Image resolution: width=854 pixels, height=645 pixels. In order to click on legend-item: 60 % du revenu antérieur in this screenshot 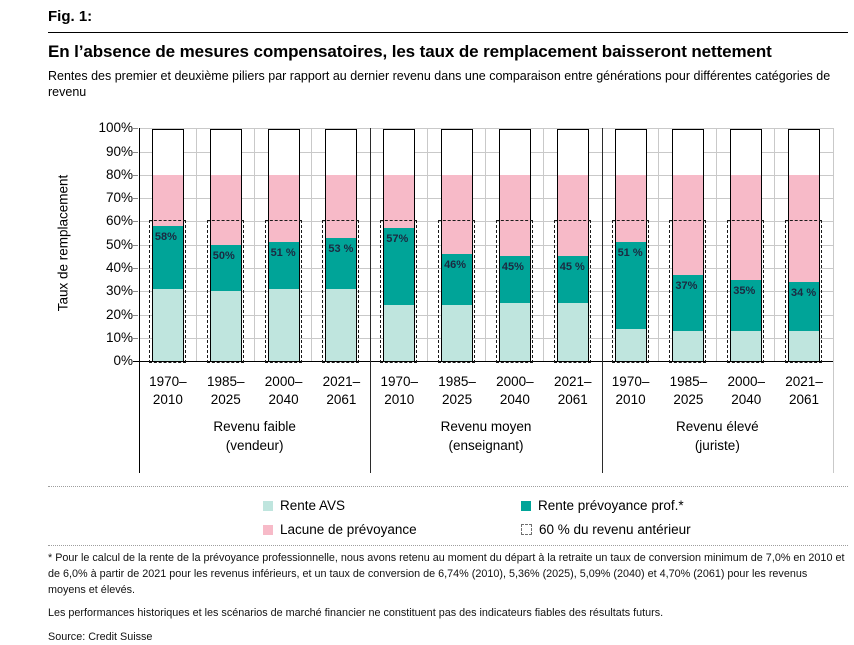, I will do `click(684, 529)`.